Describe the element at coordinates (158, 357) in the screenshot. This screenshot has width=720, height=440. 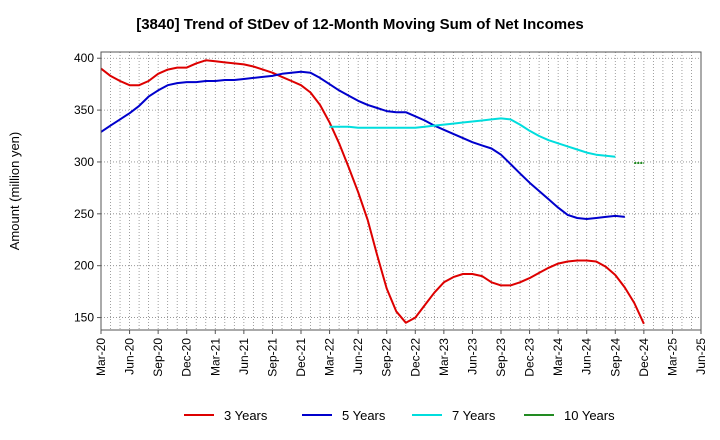
I see `x-tick-label: Sep-20` at that location.